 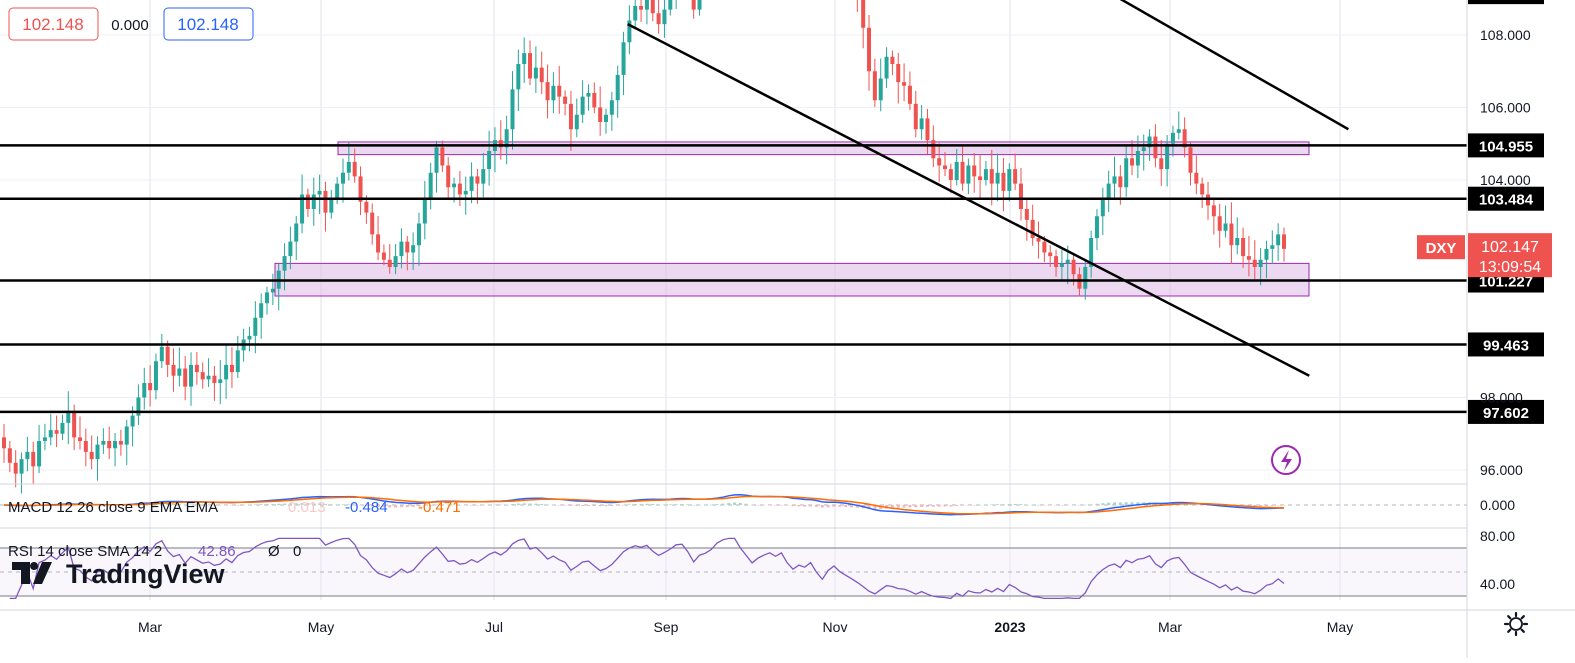 What do you see at coordinates (52, 24) in the screenshot?
I see `header-left-value: 102.148` at bounding box center [52, 24].